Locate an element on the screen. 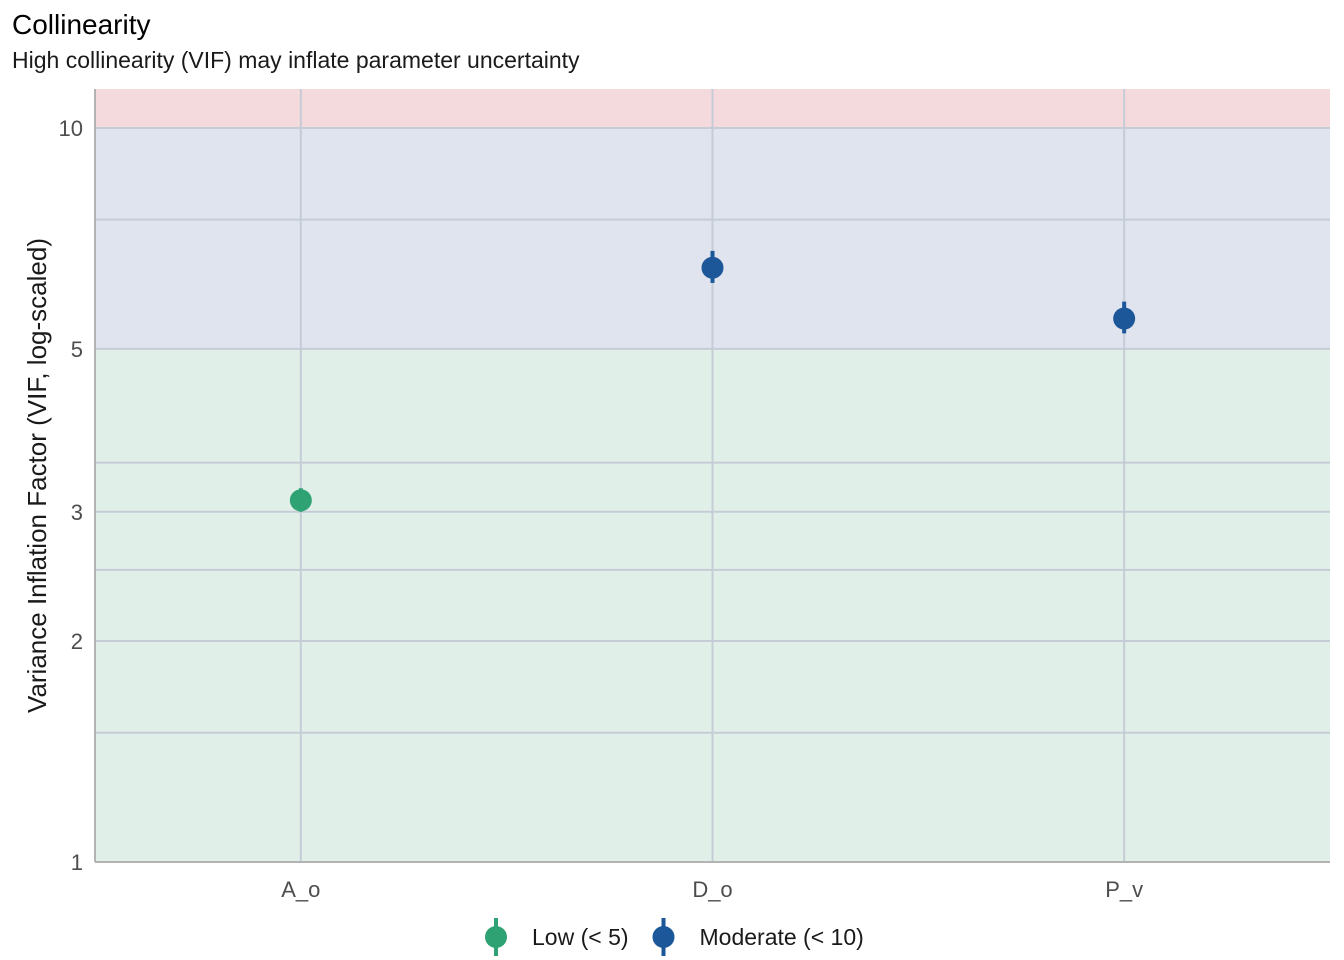 Image resolution: width=1344 pixels, height=960 pixels. y-tick-label: 1 is located at coordinates (77, 862).